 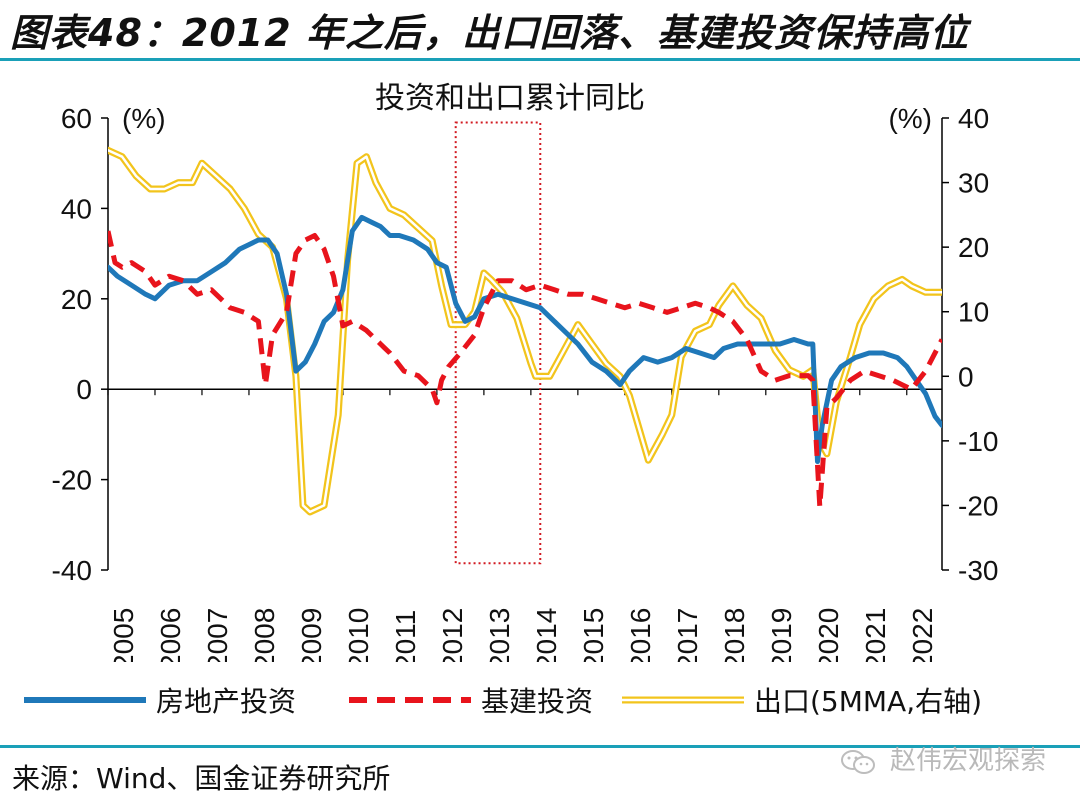 I want to click on y-left-unit-label: (%), so click(x=144, y=118).